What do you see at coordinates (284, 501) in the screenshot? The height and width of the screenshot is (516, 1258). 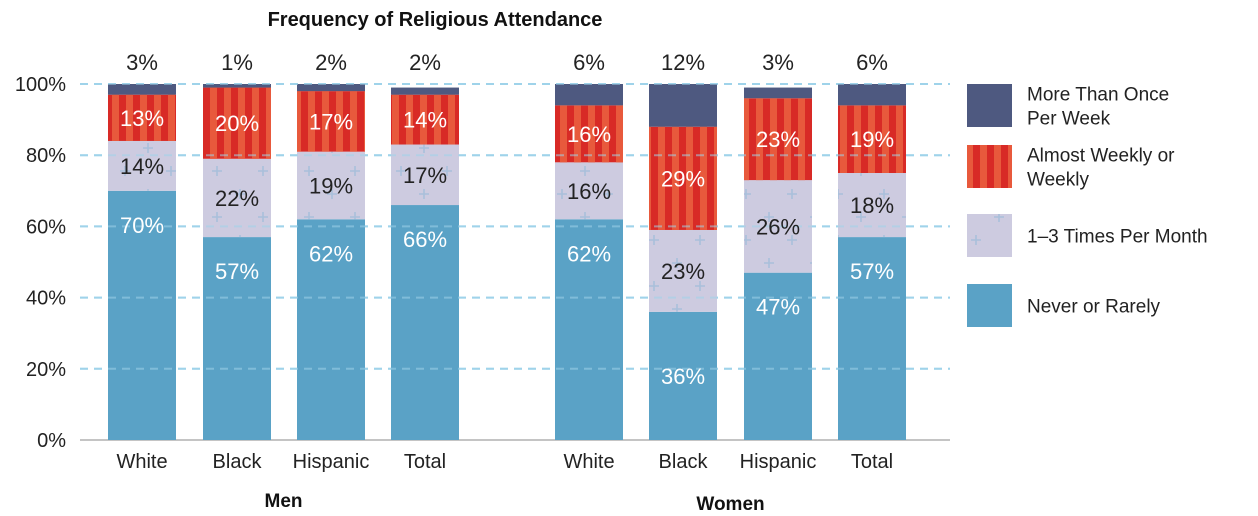 I see `group-label: Men` at bounding box center [284, 501].